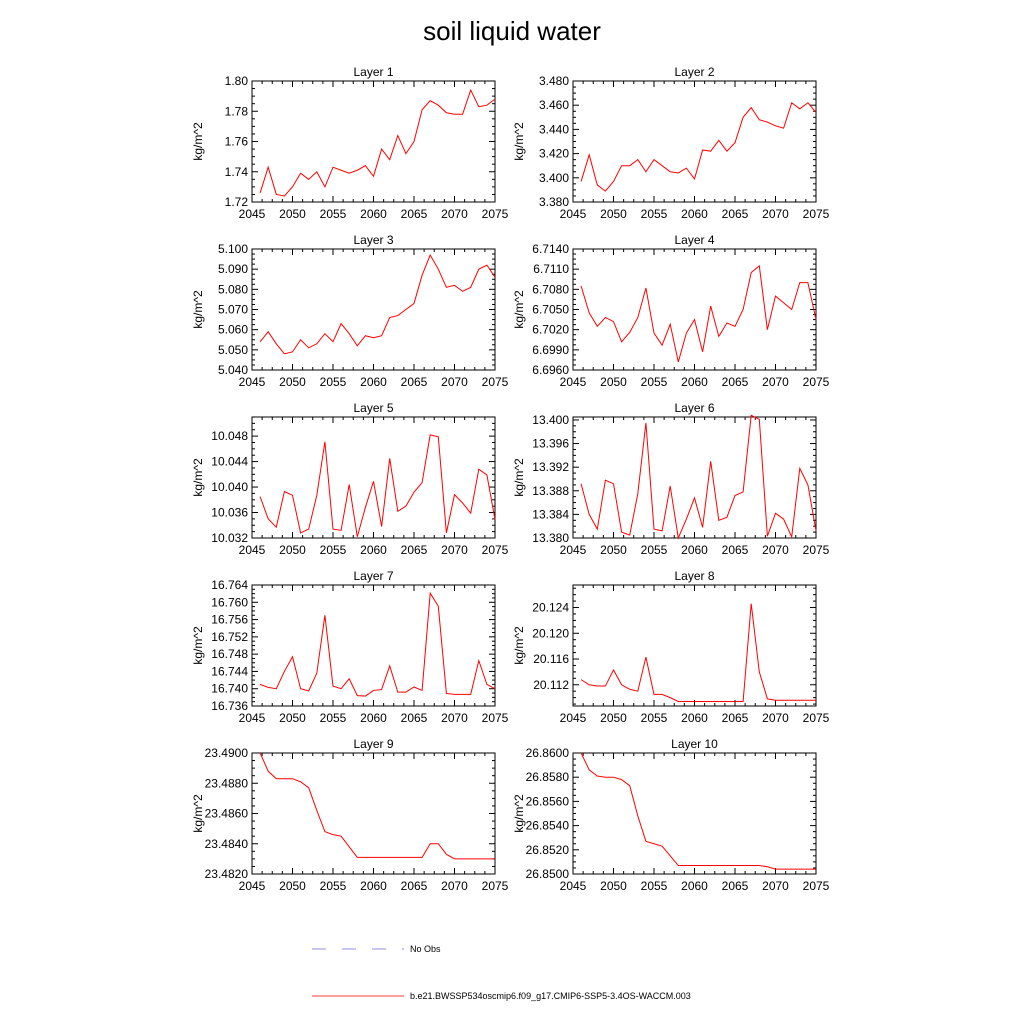 The width and height of the screenshot is (1024, 1024). Describe the element at coordinates (233, 370) in the screenshot. I see `y-tick-label: 5.040` at that location.